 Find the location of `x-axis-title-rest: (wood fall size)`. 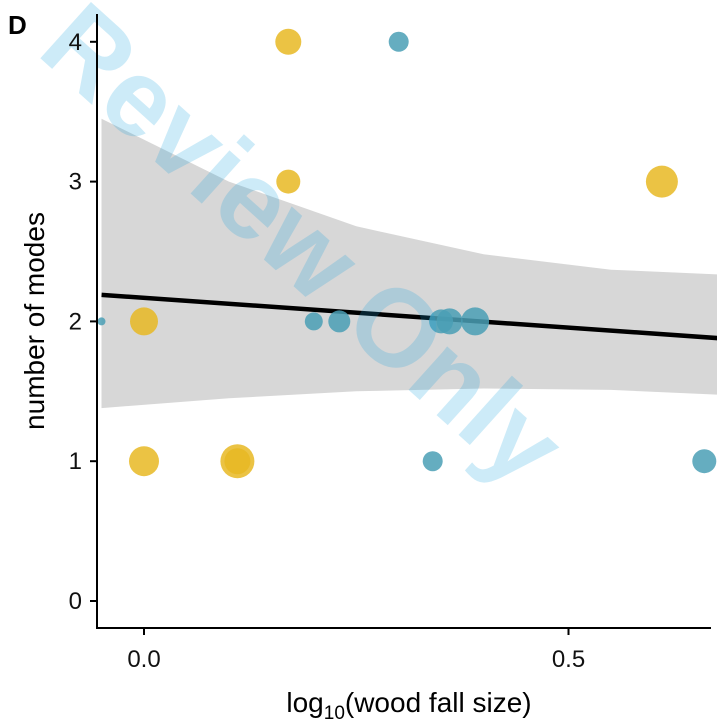

x-axis-title-rest: (wood fall size) is located at coordinates (438, 702).